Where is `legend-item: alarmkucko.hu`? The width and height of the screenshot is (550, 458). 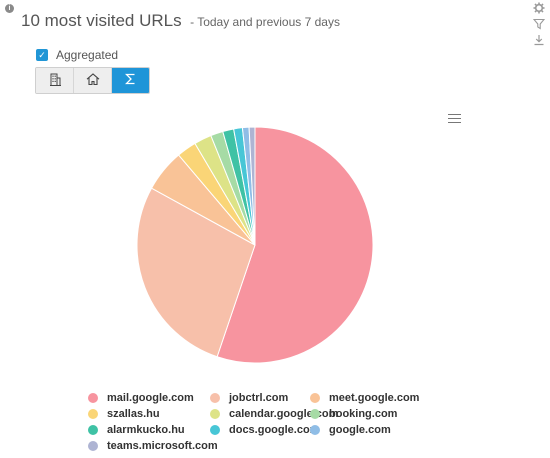 legend-item: alarmkucko.hu is located at coordinates (149, 430).